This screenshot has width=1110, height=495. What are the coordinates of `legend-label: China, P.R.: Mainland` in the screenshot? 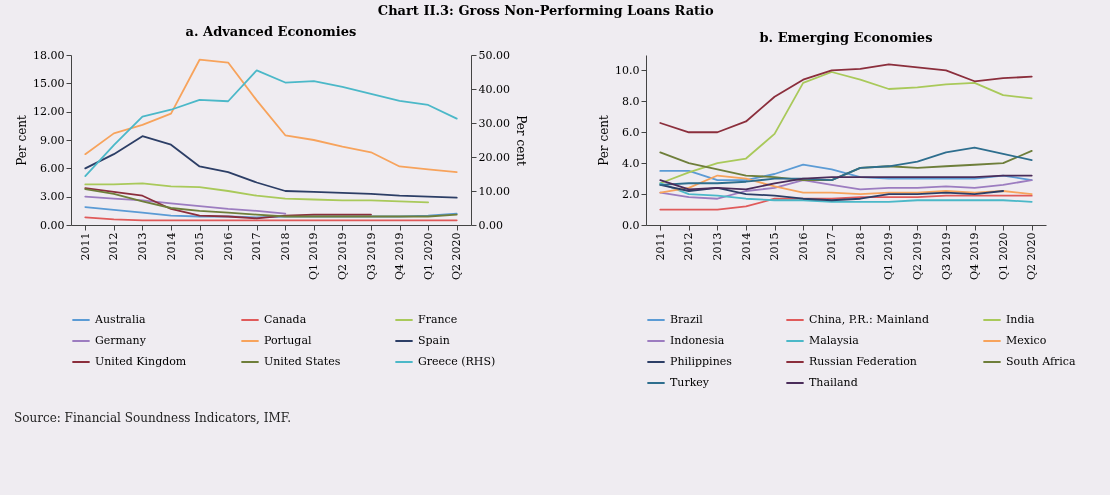 It's located at (869, 319).